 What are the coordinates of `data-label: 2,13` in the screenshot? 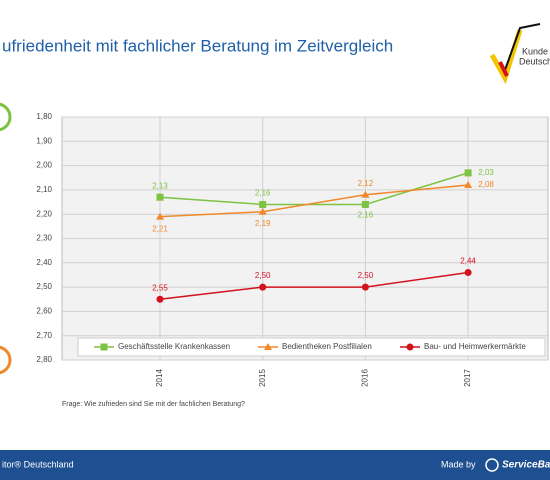 It's located at (160, 185).